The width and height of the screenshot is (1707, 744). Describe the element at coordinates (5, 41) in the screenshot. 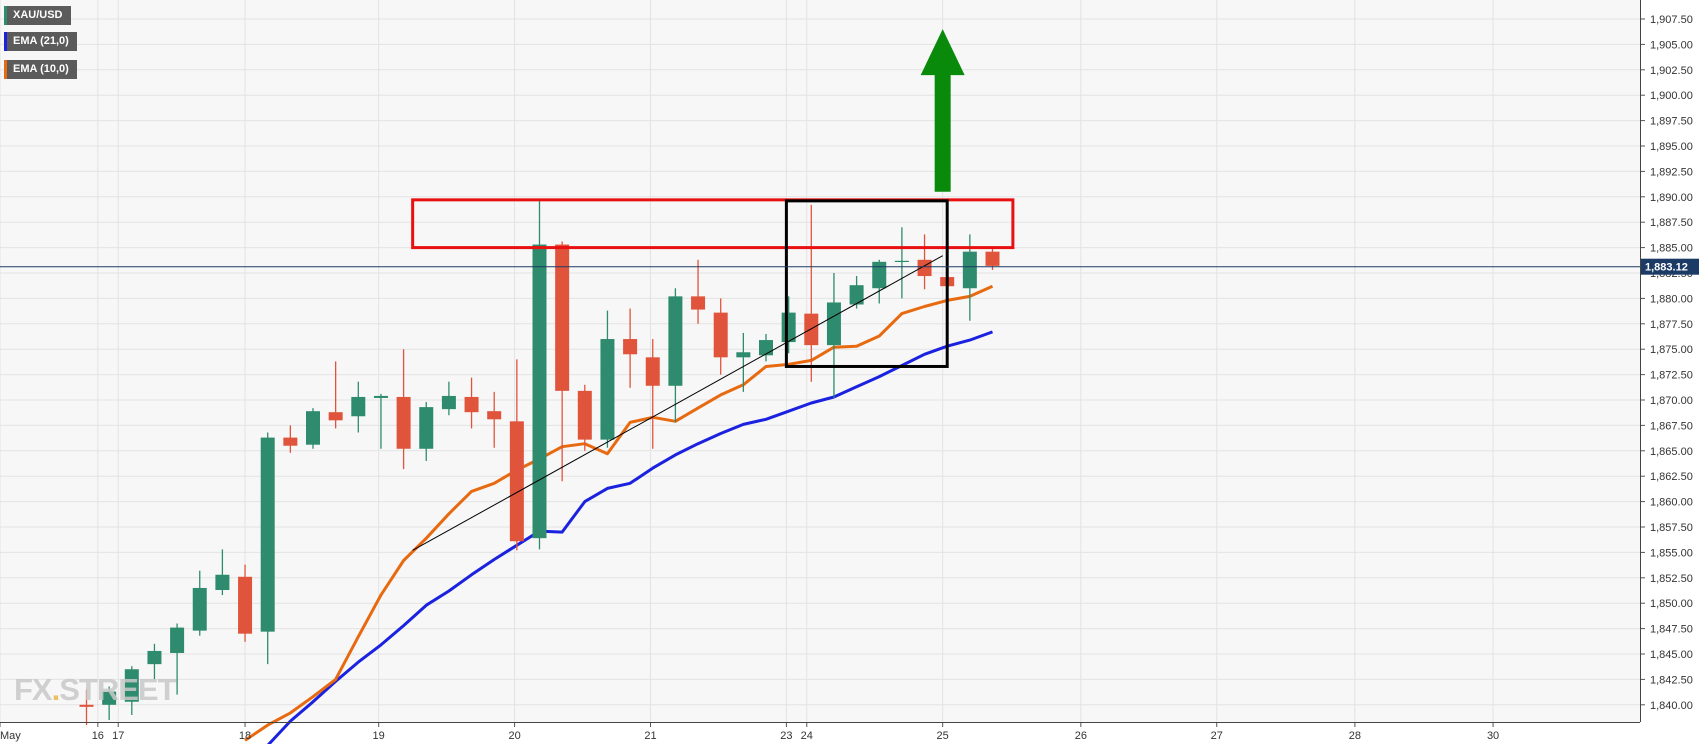

I see `legend-ema21-swatch` at that location.